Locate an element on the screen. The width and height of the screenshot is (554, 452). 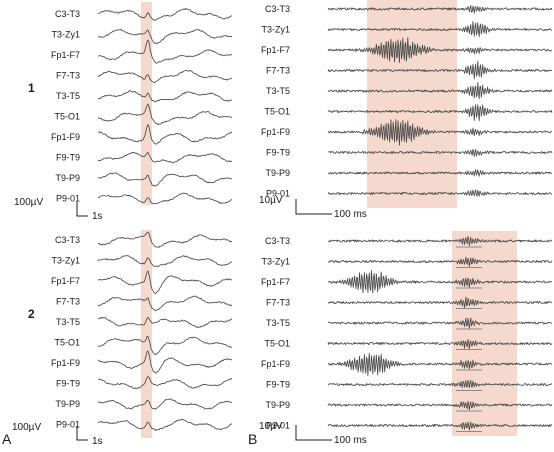
scale-amplitude-b2: 10µV is located at coordinates (271, 426).